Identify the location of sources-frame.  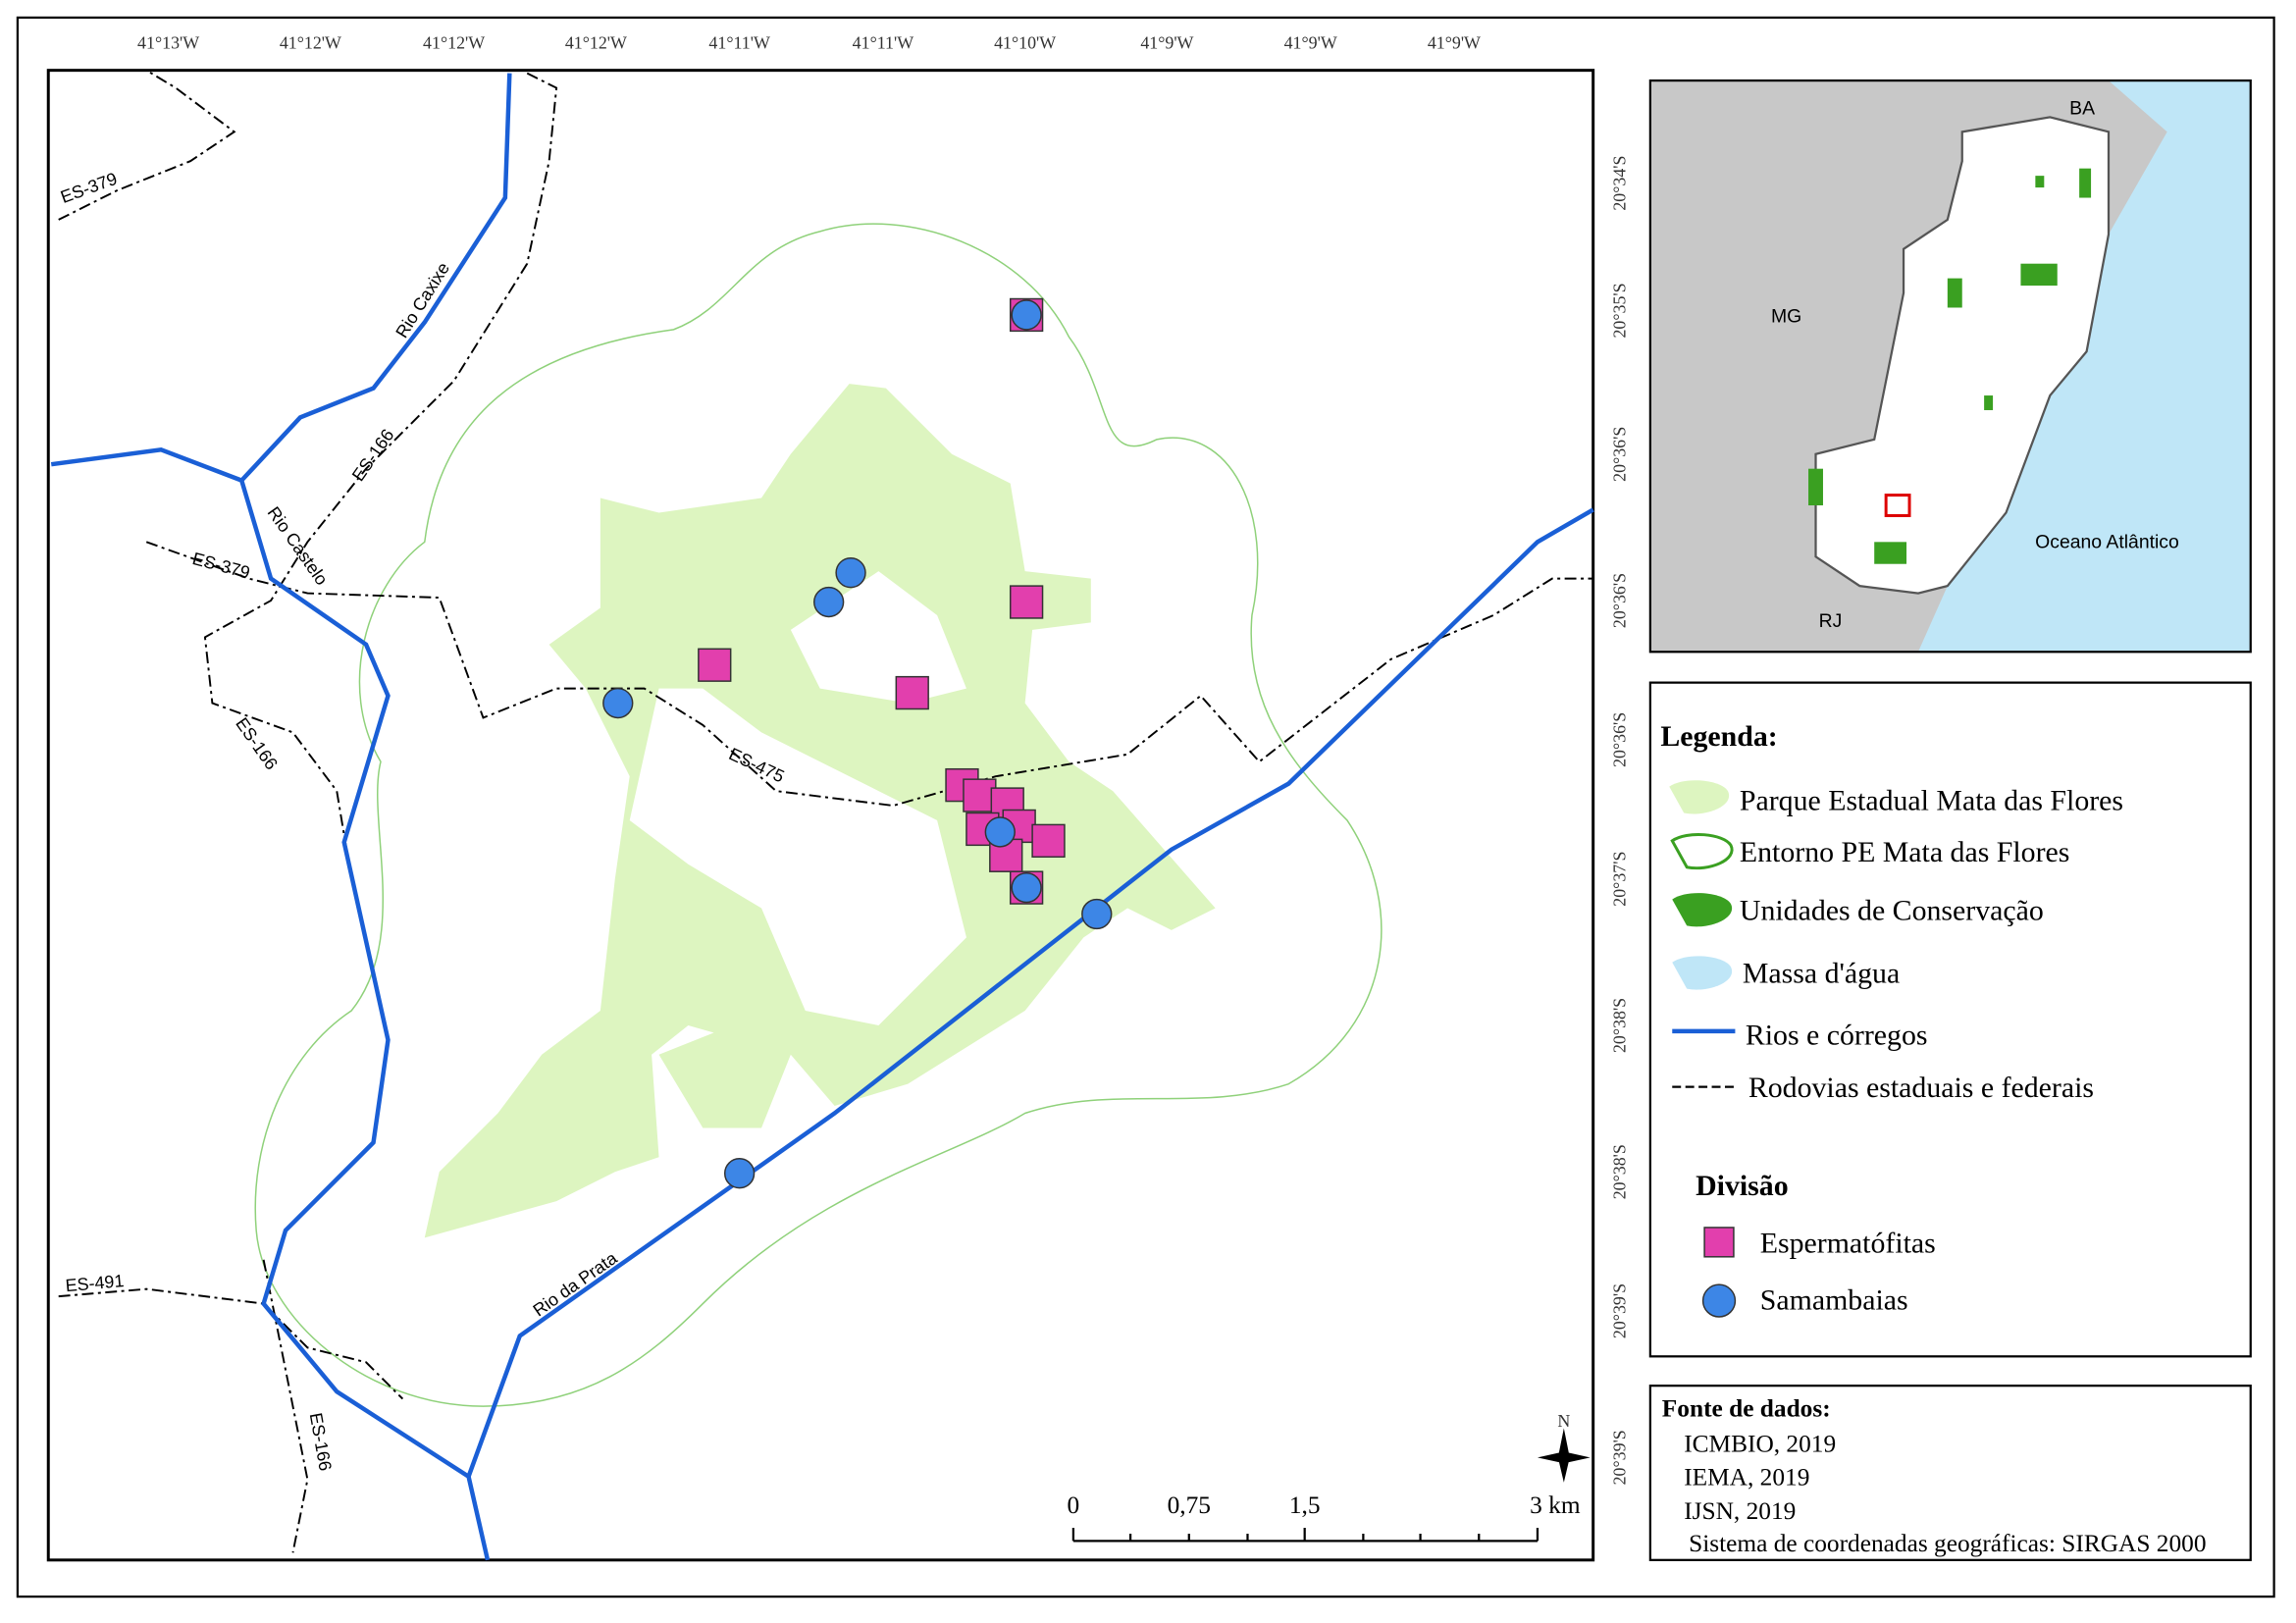
(1950, 1473).